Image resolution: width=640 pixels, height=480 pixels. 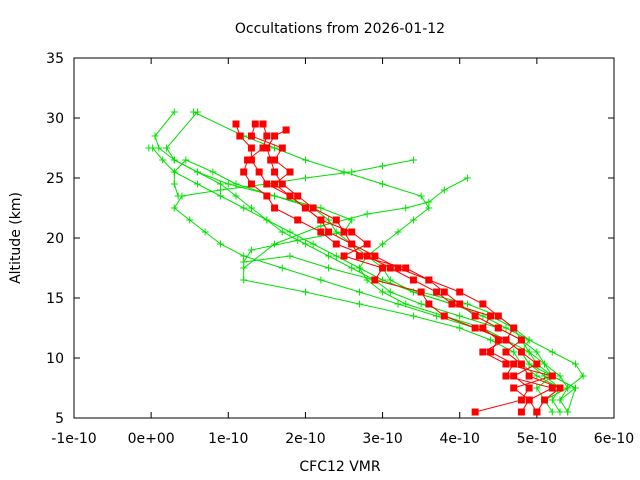 I want to click on y-axis-label: Altitude (km), so click(x=16, y=238).